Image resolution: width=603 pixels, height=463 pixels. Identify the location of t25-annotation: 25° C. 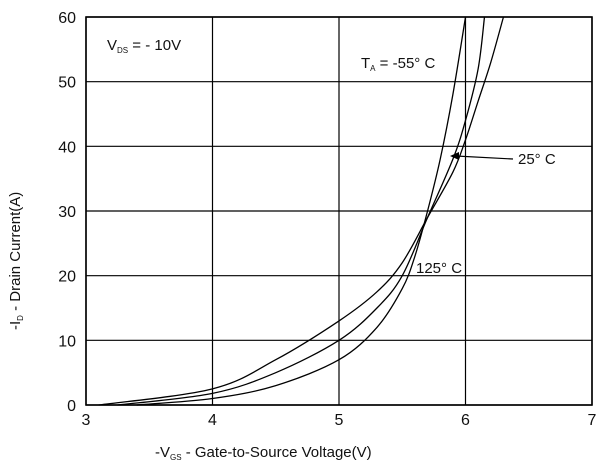
(537, 159).